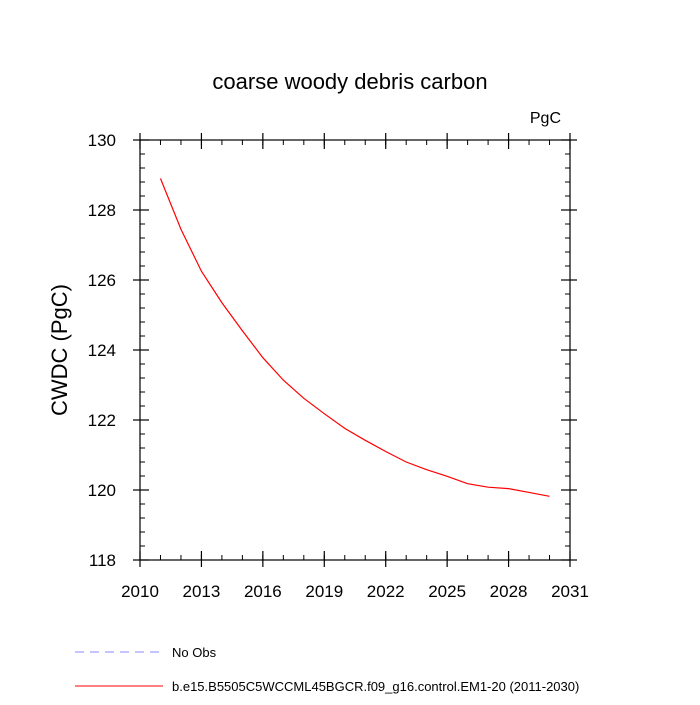 The image size is (700, 705). Describe the element at coordinates (545, 118) in the screenshot. I see `chart-units-label: PgC` at that location.